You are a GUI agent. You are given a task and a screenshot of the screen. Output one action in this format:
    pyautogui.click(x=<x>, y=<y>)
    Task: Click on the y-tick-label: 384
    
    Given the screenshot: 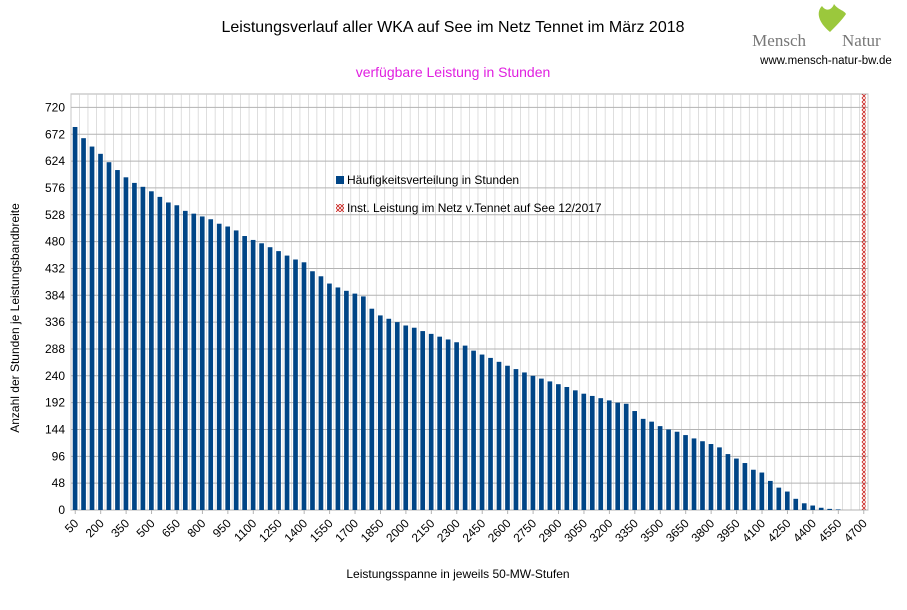 What is the action you would take?
    pyautogui.click(x=55, y=295)
    